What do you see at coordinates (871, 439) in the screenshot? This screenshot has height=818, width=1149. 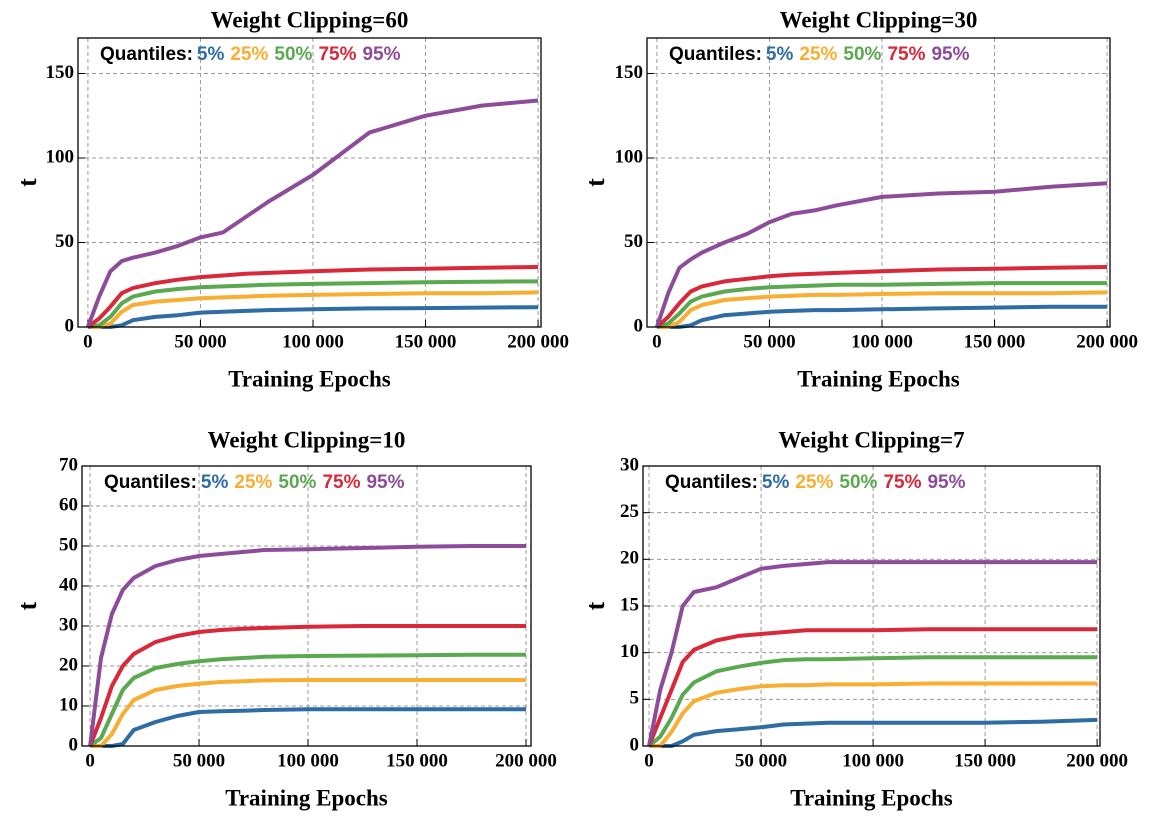 I see `chart-title: Weight Clipping=7` at bounding box center [871, 439].